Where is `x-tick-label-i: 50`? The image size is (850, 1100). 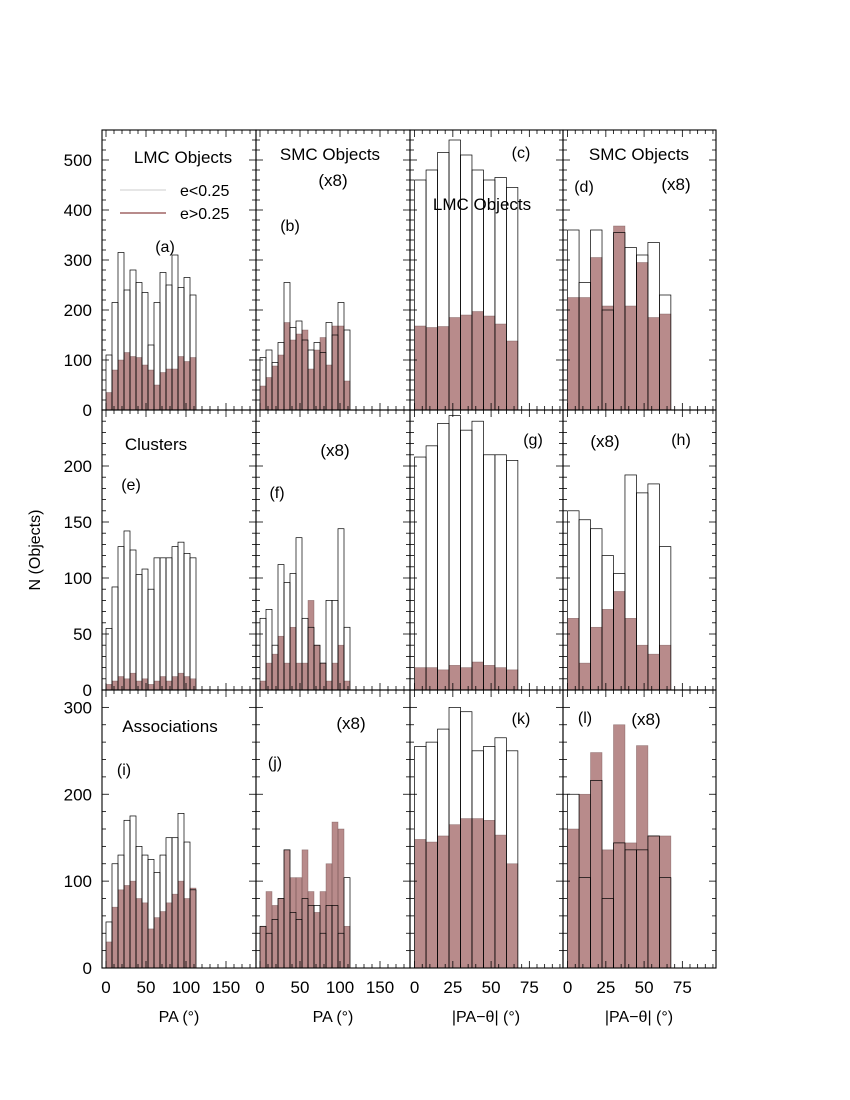
x-tick-label-i: 50 is located at coordinates (146, 987).